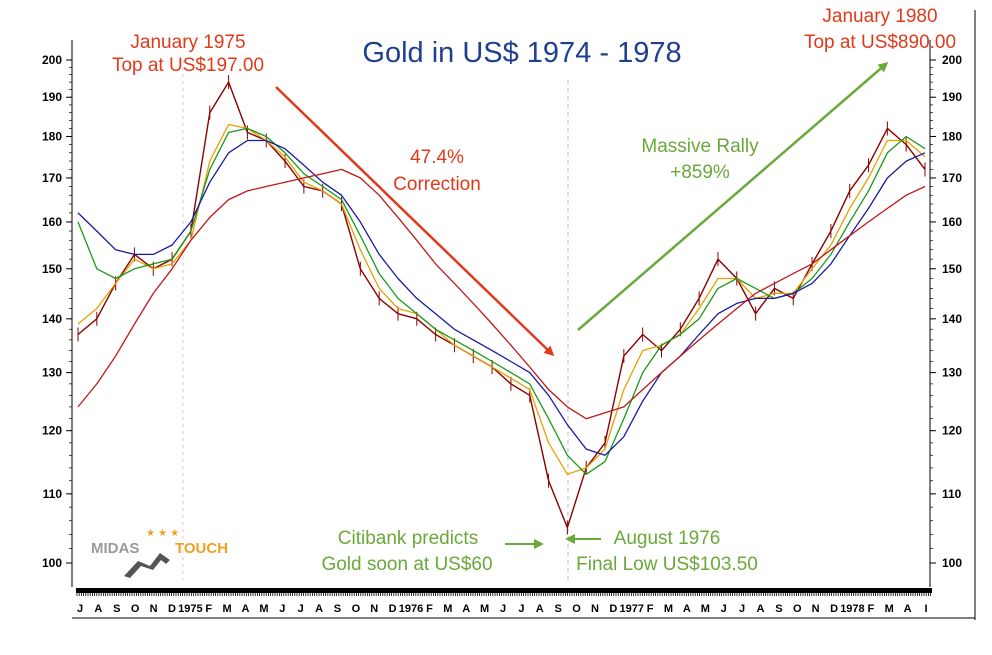  I want to click on chart-title: Gold in US$ 1974 - 1978, so click(521, 53).